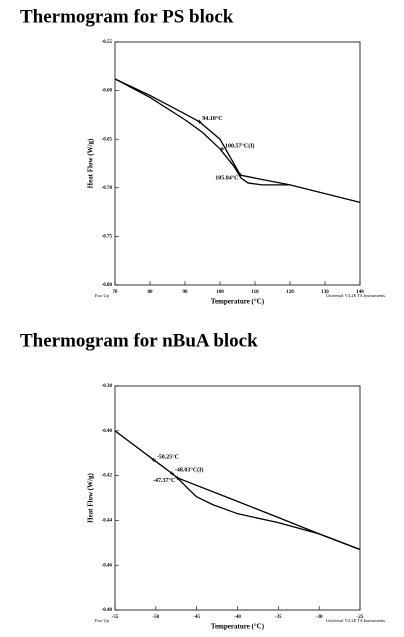 This screenshot has width=404, height=637. Describe the element at coordinates (107, 476) in the screenshot. I see `y-tick-label: -0.42` at that location.